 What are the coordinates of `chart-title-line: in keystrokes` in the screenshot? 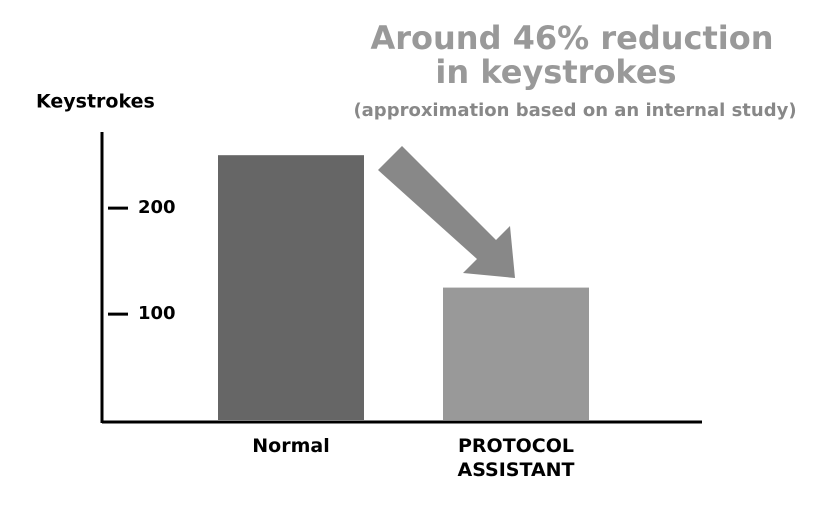 It's located at (555, 72).